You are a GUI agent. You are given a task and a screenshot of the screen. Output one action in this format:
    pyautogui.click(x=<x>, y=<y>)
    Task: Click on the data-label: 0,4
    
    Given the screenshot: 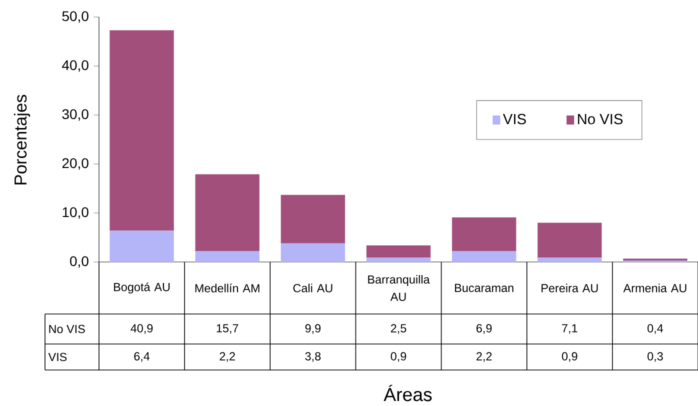 What is the action you would take?
    pyautogui.click(x=656, y=329)
    